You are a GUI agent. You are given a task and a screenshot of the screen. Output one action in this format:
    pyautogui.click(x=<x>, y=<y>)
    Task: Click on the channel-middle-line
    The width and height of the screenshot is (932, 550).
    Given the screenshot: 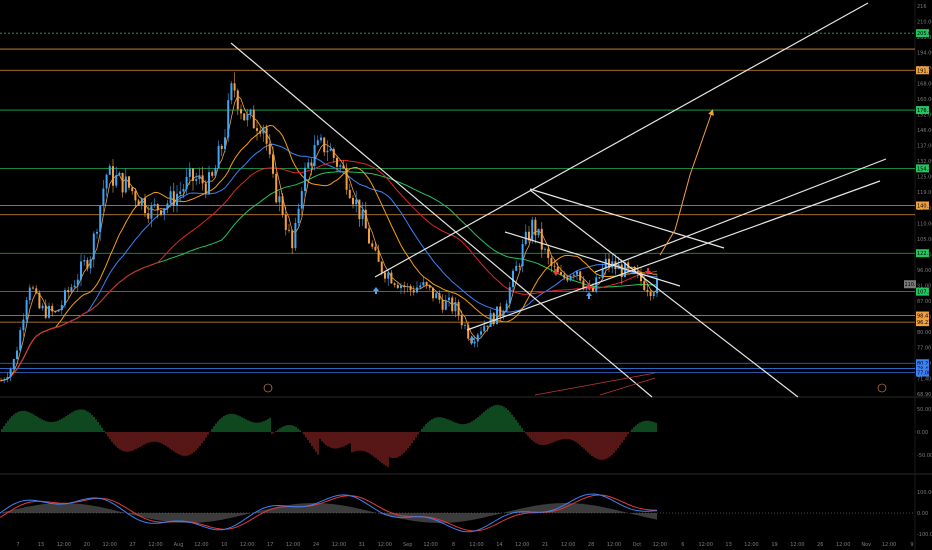 What is the action you would take?
    pyautogui.click(x=740, y=215)
    